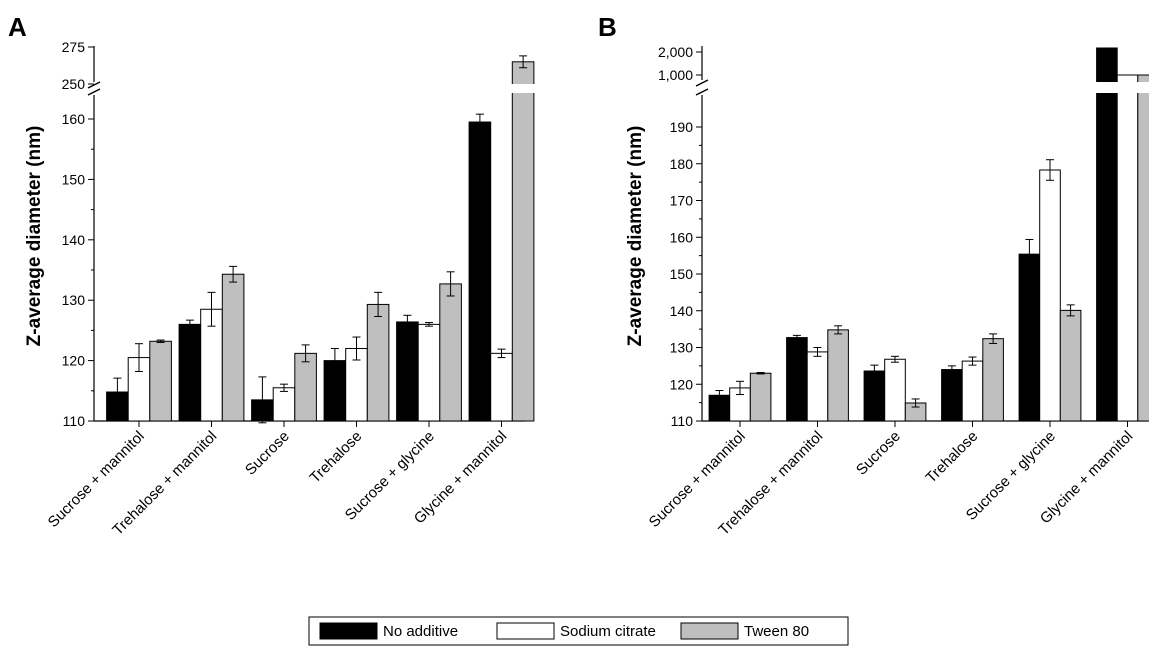  I want to click on y-tick-label-b: 150, so click(682, 274).